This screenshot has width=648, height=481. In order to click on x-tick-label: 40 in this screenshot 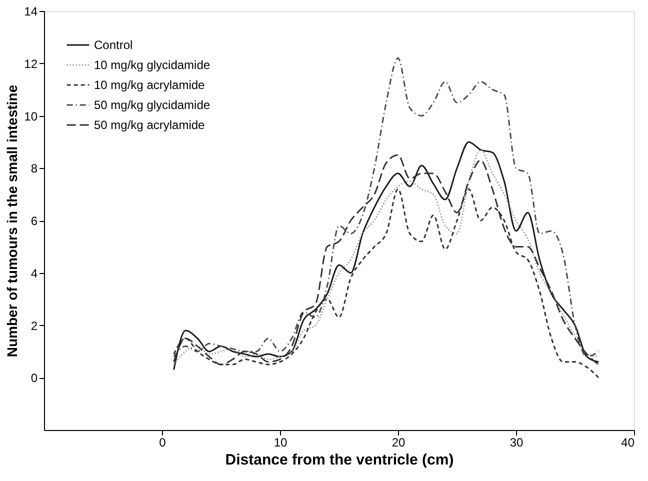, I will do `click(628, 443)`.